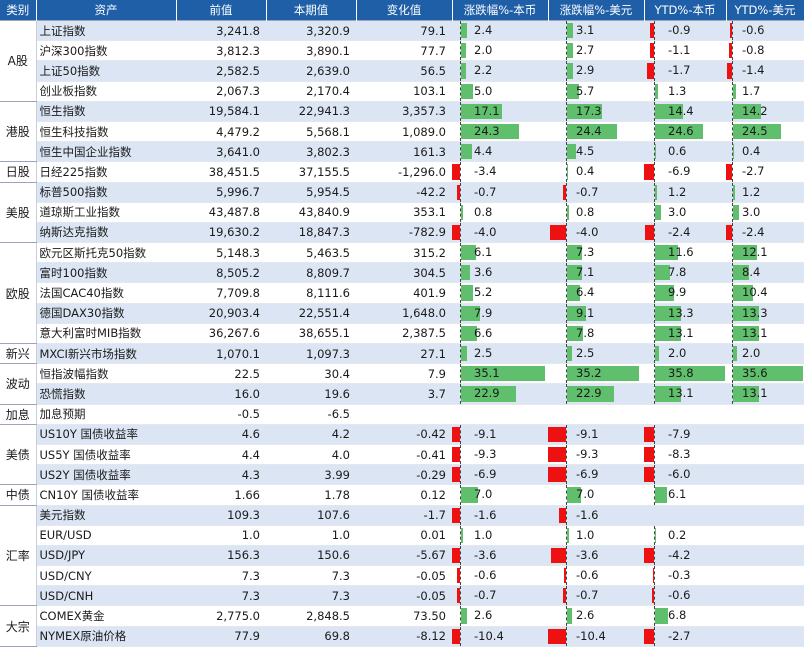 This screenshot has height=647, width=806. I want to click on pct-usd-cell: 22.9, so click(596, 394).